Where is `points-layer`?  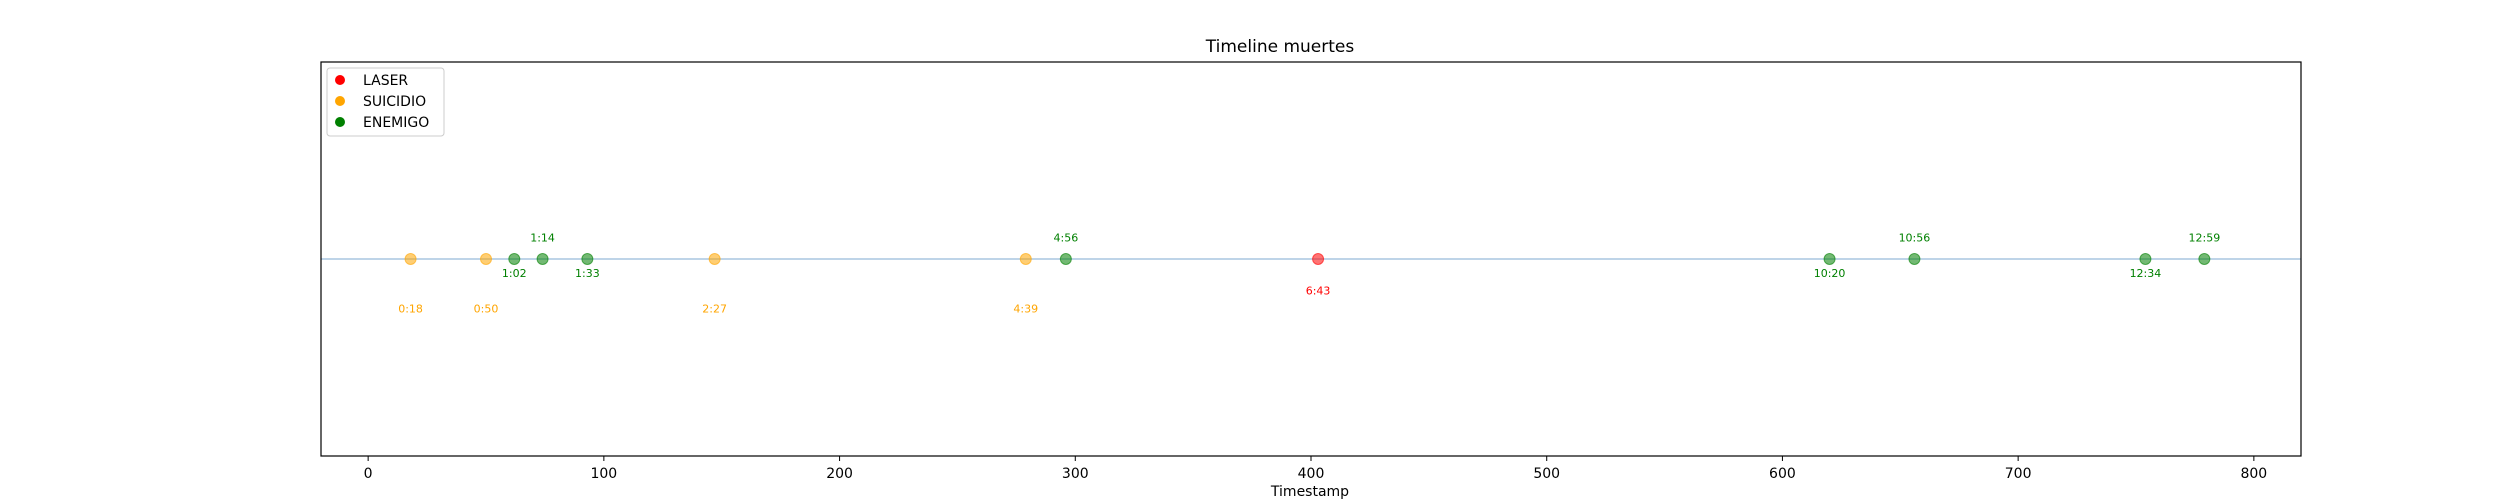
points-layer is located at coordinates (1307, 259).